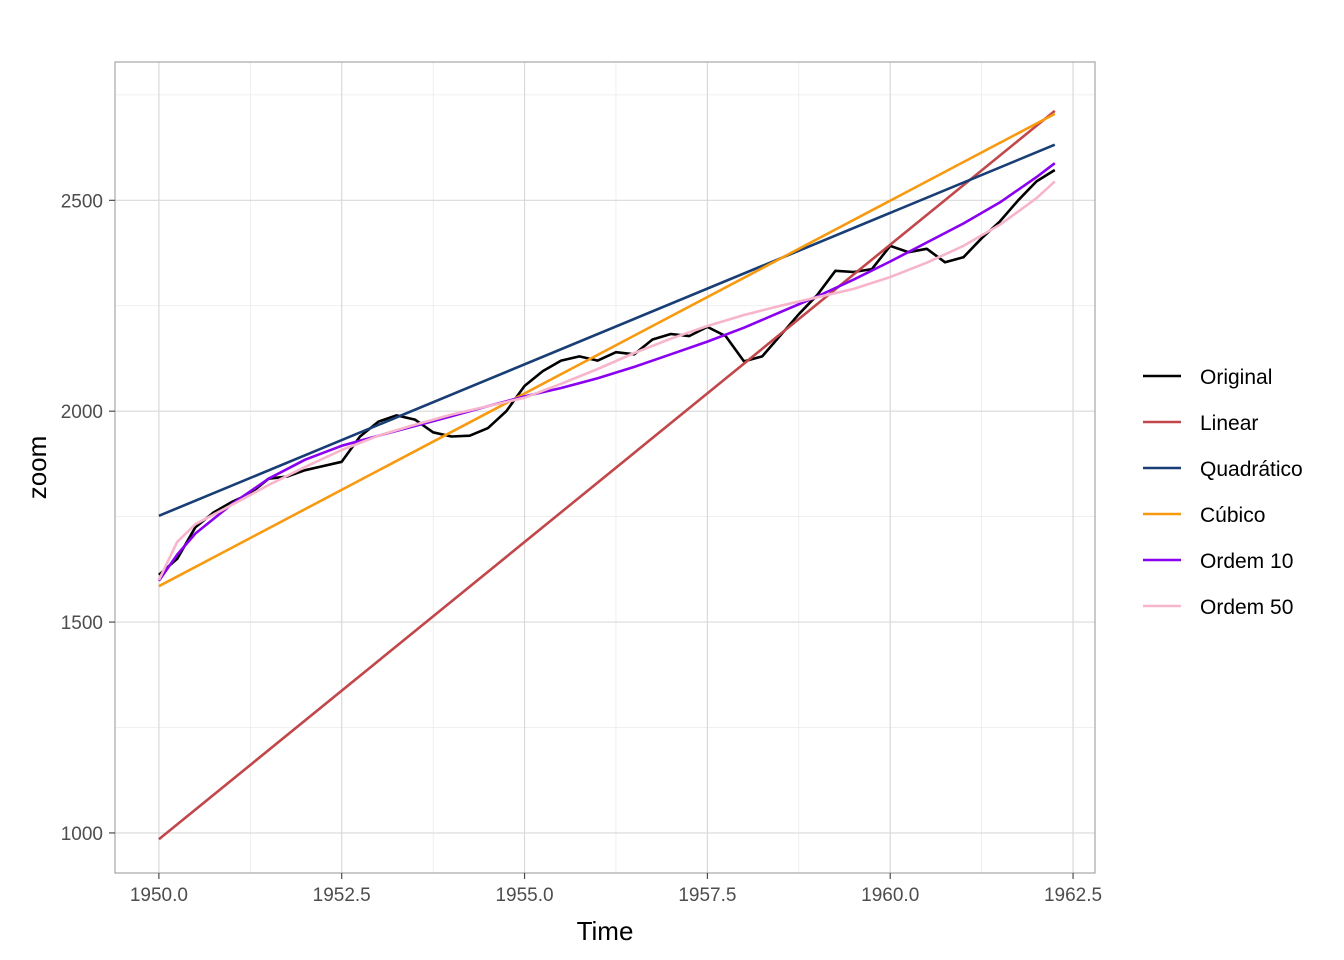 This screenshot has height=960, width=1344. Describe the element at coordinates (37, 468) in the screenshot. I see `y-axis-title: zoom` at that location.